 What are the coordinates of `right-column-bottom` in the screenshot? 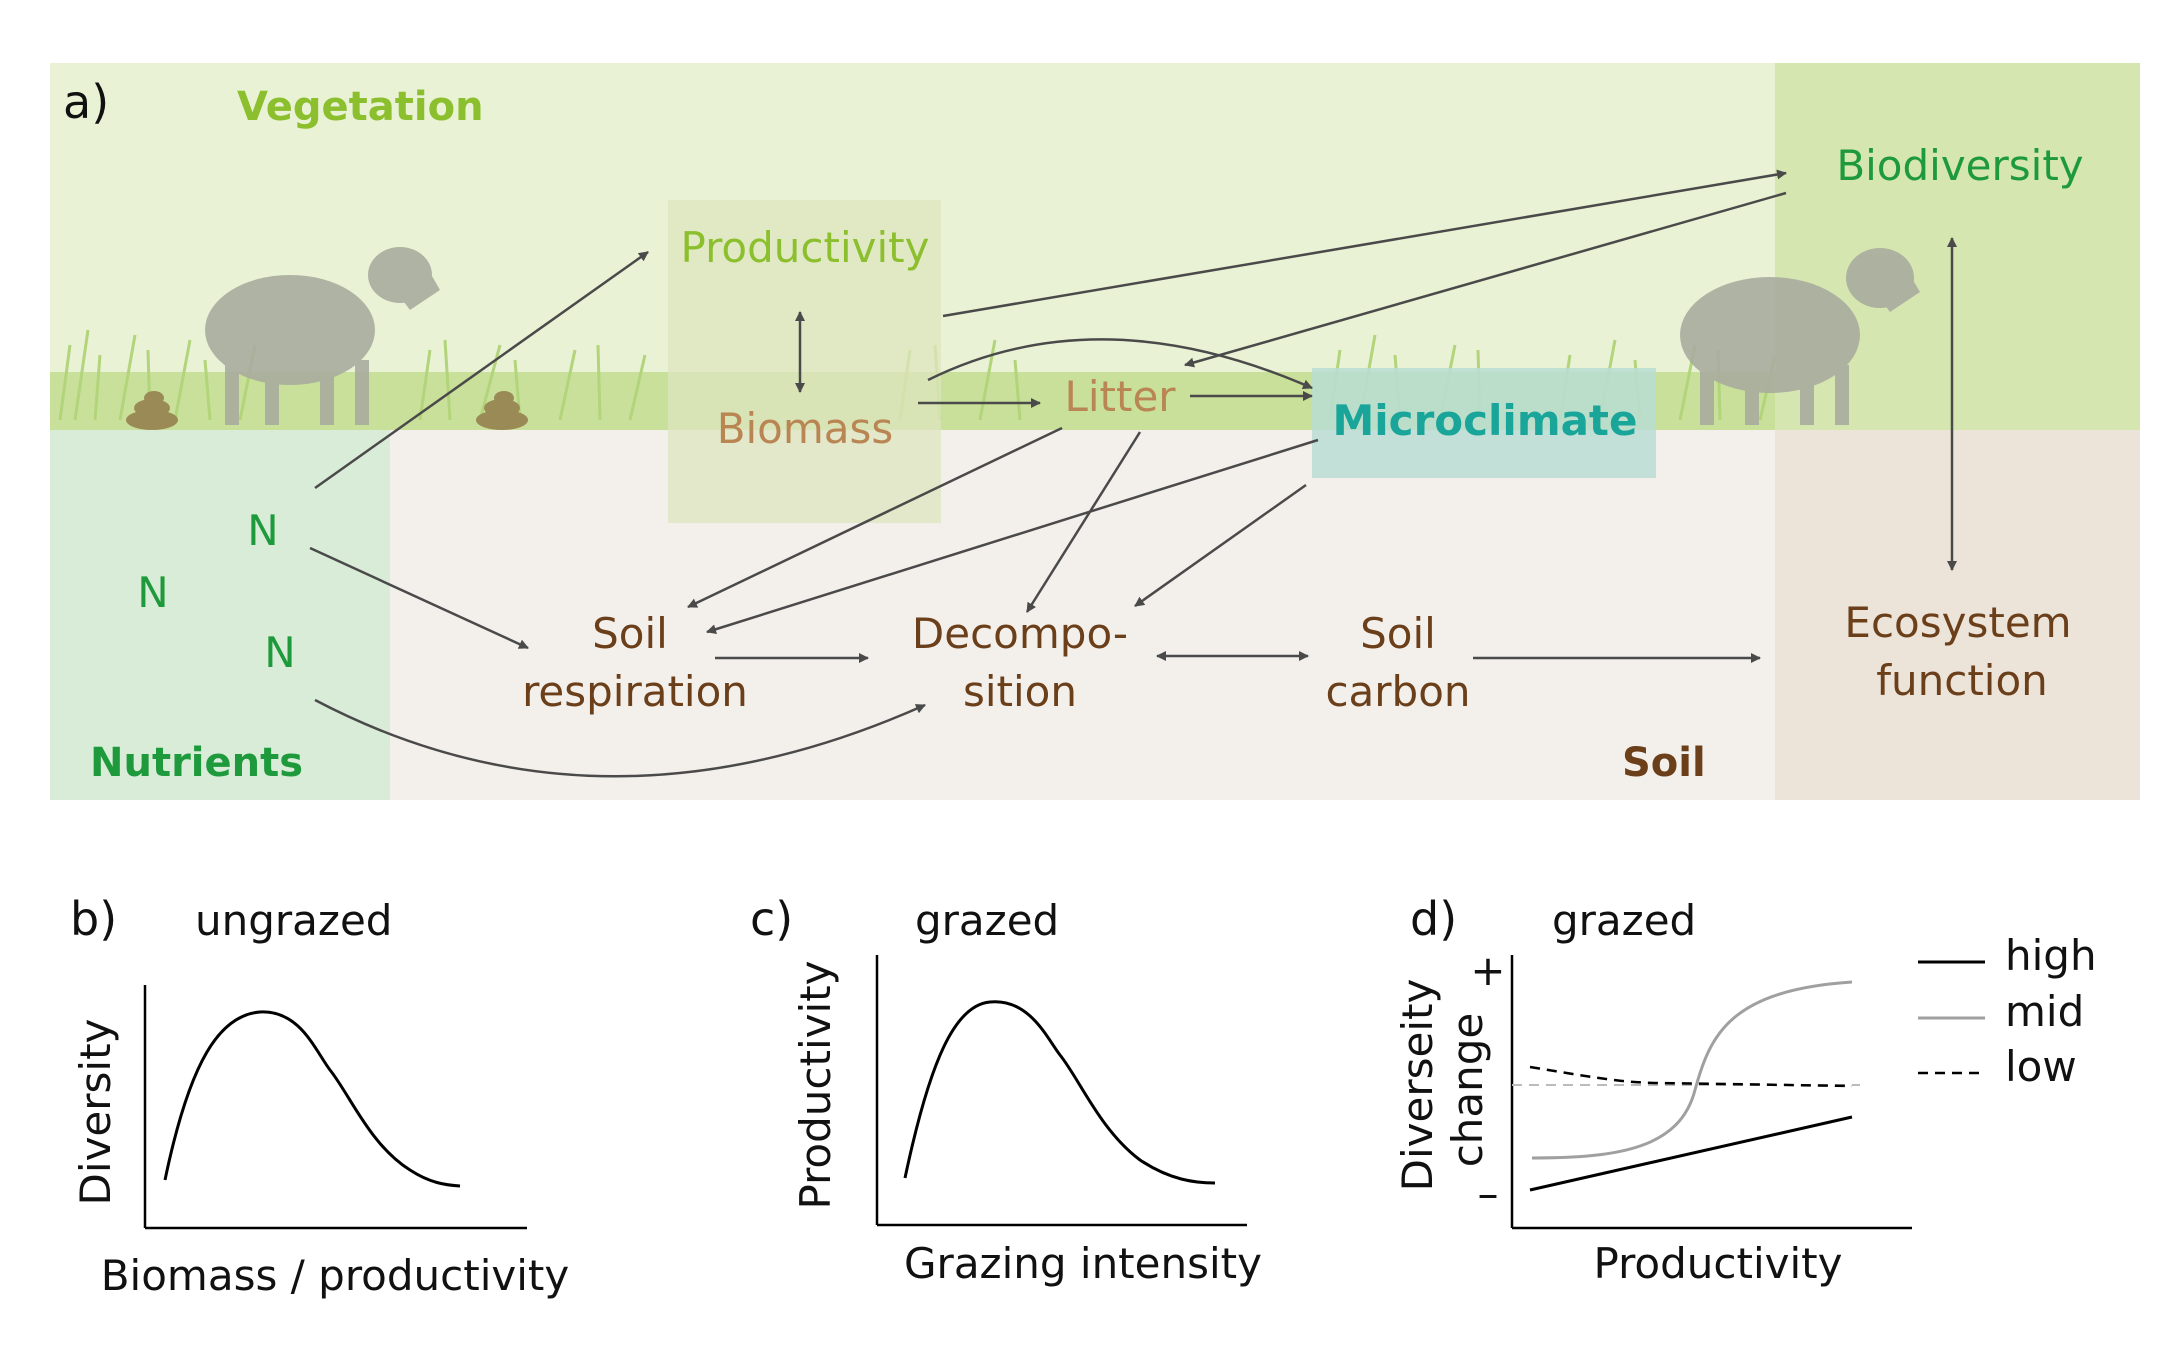 It's located at (1957, 615).